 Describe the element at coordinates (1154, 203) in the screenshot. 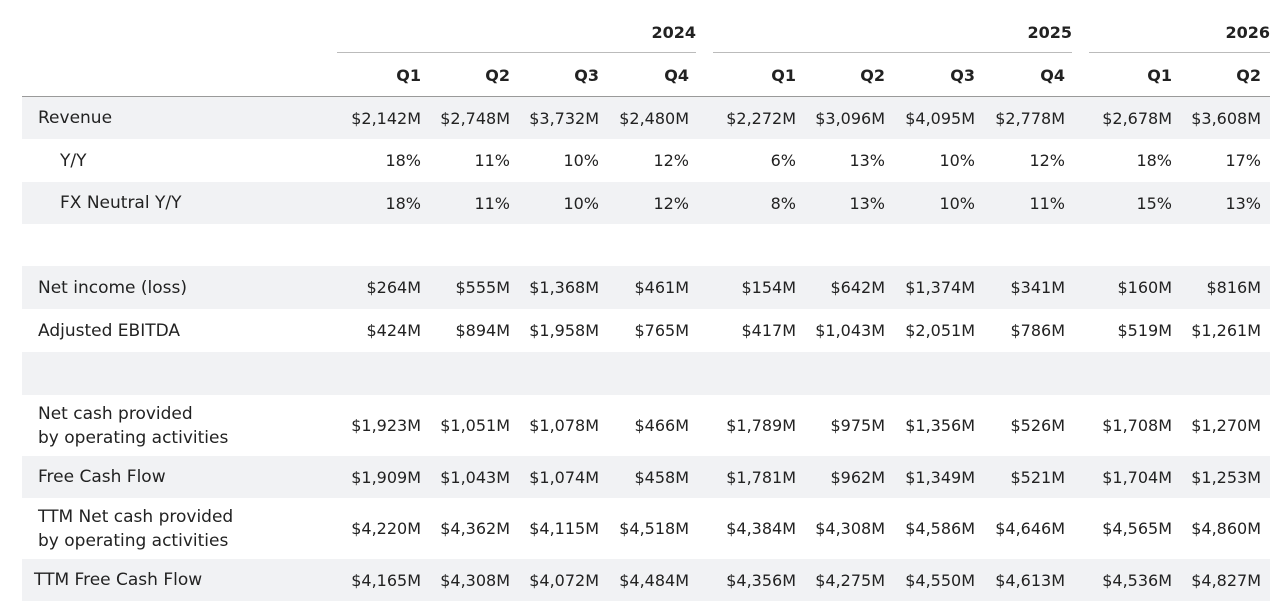

I see `table-cell: 15%` at that location.